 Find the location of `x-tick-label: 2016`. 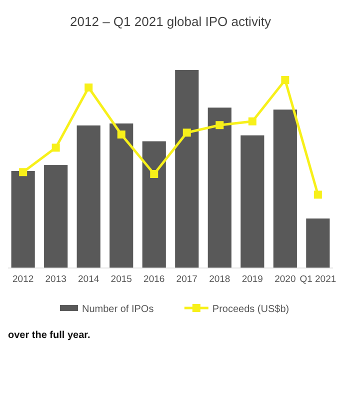

x-tick-label: 2016 is located at coordinates (154, 279).